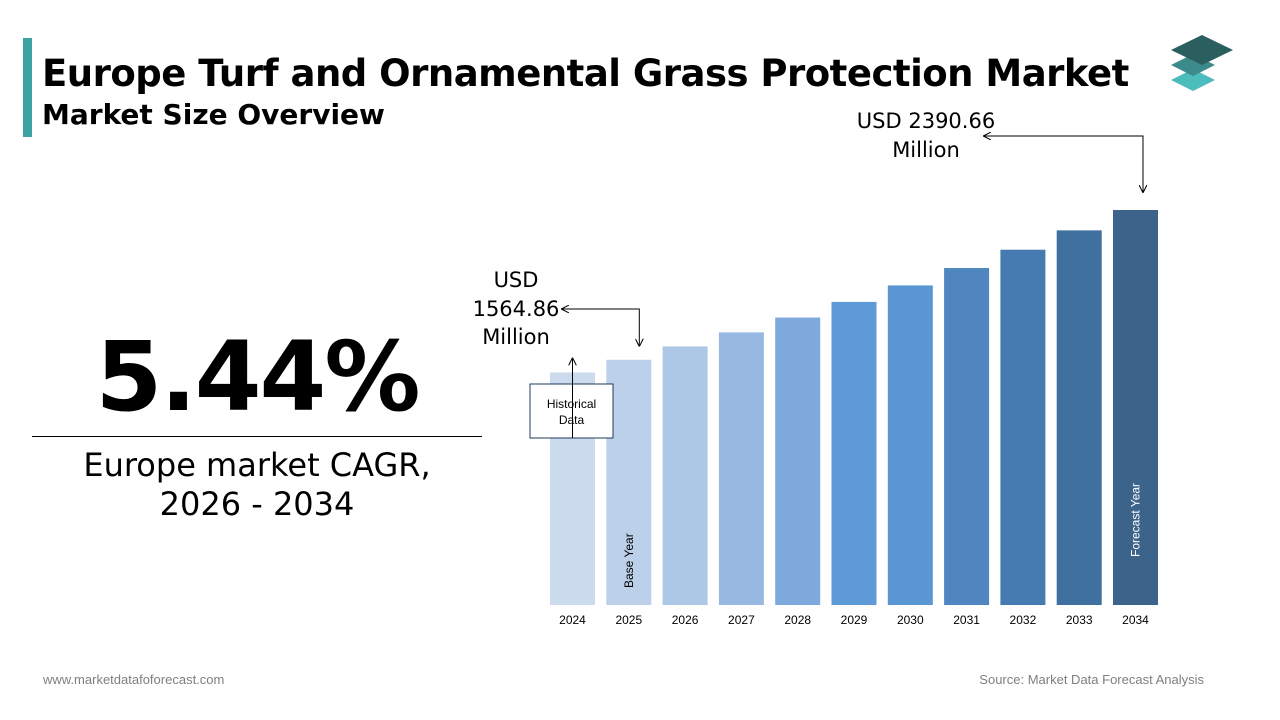 This screenshot has width=1280, height=720. What do you see at coordinates (629, 482) in the screenshot?
I see `bar-2025` at bounding box center [629, 482].